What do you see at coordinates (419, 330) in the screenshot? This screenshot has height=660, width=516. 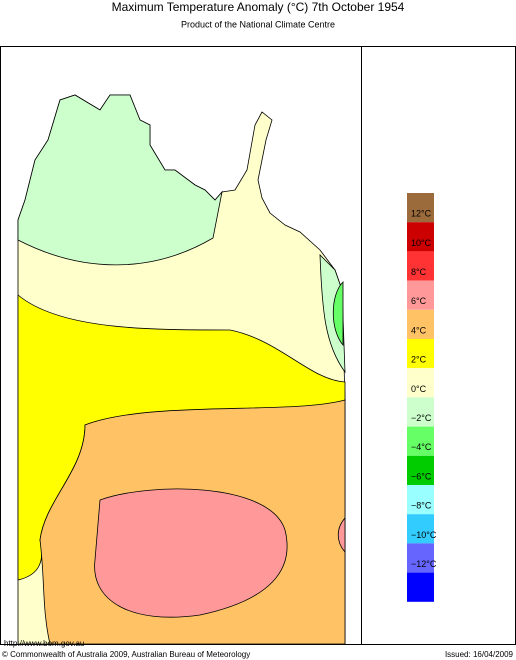 I see `legend-label: 4°C` at bounding box center [419, 330].